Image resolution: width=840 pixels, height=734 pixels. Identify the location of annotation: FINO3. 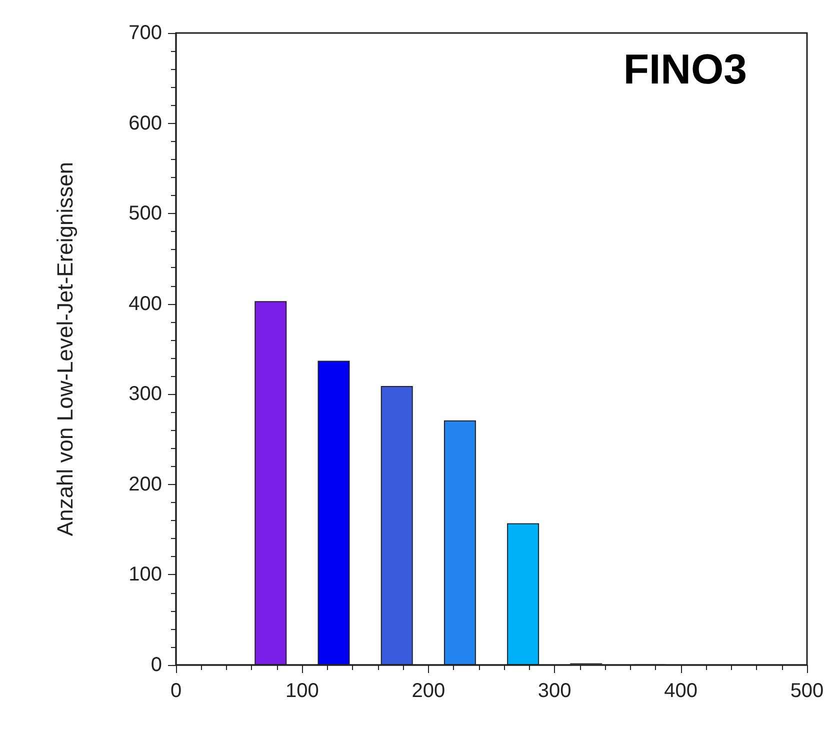
(685, 69).